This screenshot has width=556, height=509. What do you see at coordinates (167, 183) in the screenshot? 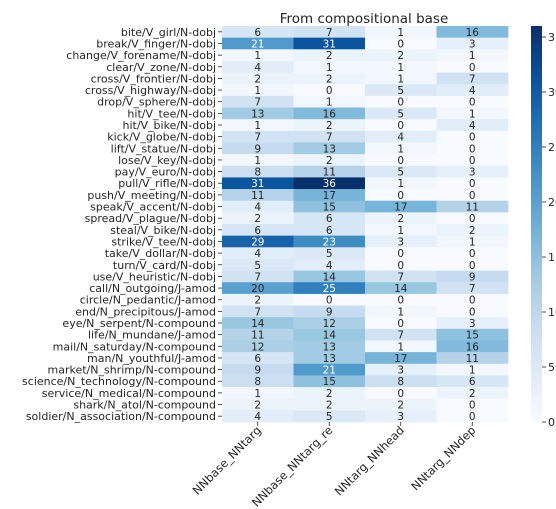
I see `y-tick-label: pull/V_rifle/N-dobj` at bounding box center [167, 183].